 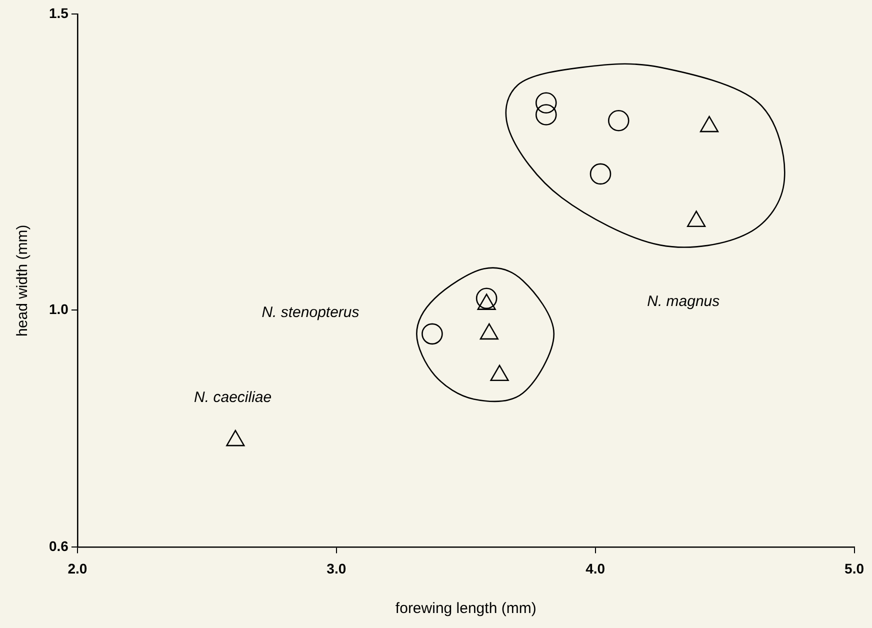 What do you see at coordinates (23, 280) in the screenshot?
I see `y-axis-title: head width (mm)` at bounding box center [23, 280].